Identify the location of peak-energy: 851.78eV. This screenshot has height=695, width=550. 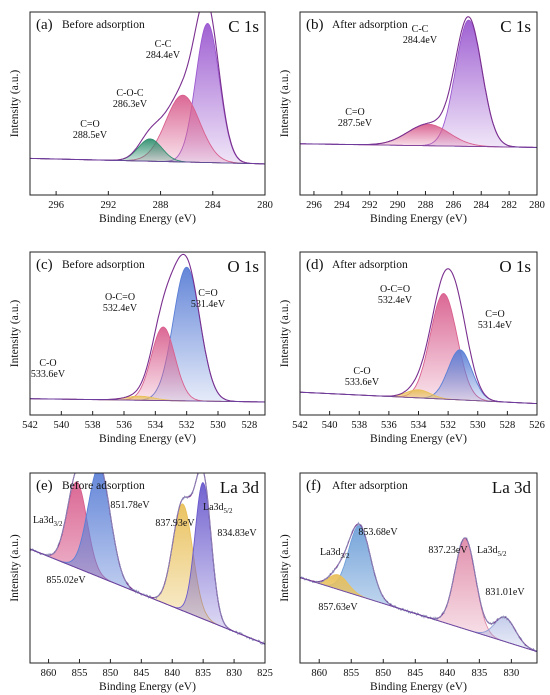
(130, 505).